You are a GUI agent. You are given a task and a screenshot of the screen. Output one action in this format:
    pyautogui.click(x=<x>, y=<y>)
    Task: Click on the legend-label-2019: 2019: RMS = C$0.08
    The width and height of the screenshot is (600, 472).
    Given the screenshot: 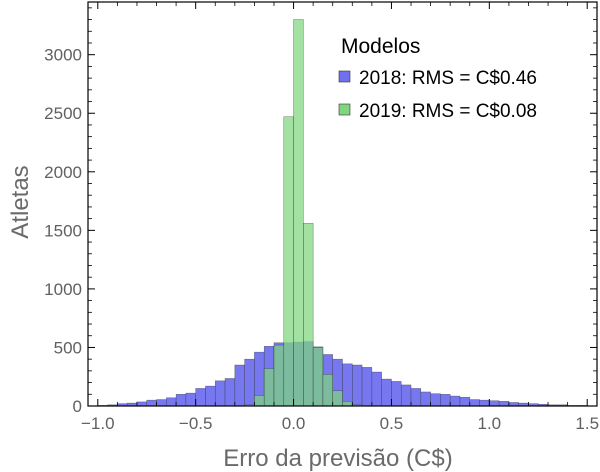 What is the action you would take?
    pyautogui.click(x=448, y=111)
    